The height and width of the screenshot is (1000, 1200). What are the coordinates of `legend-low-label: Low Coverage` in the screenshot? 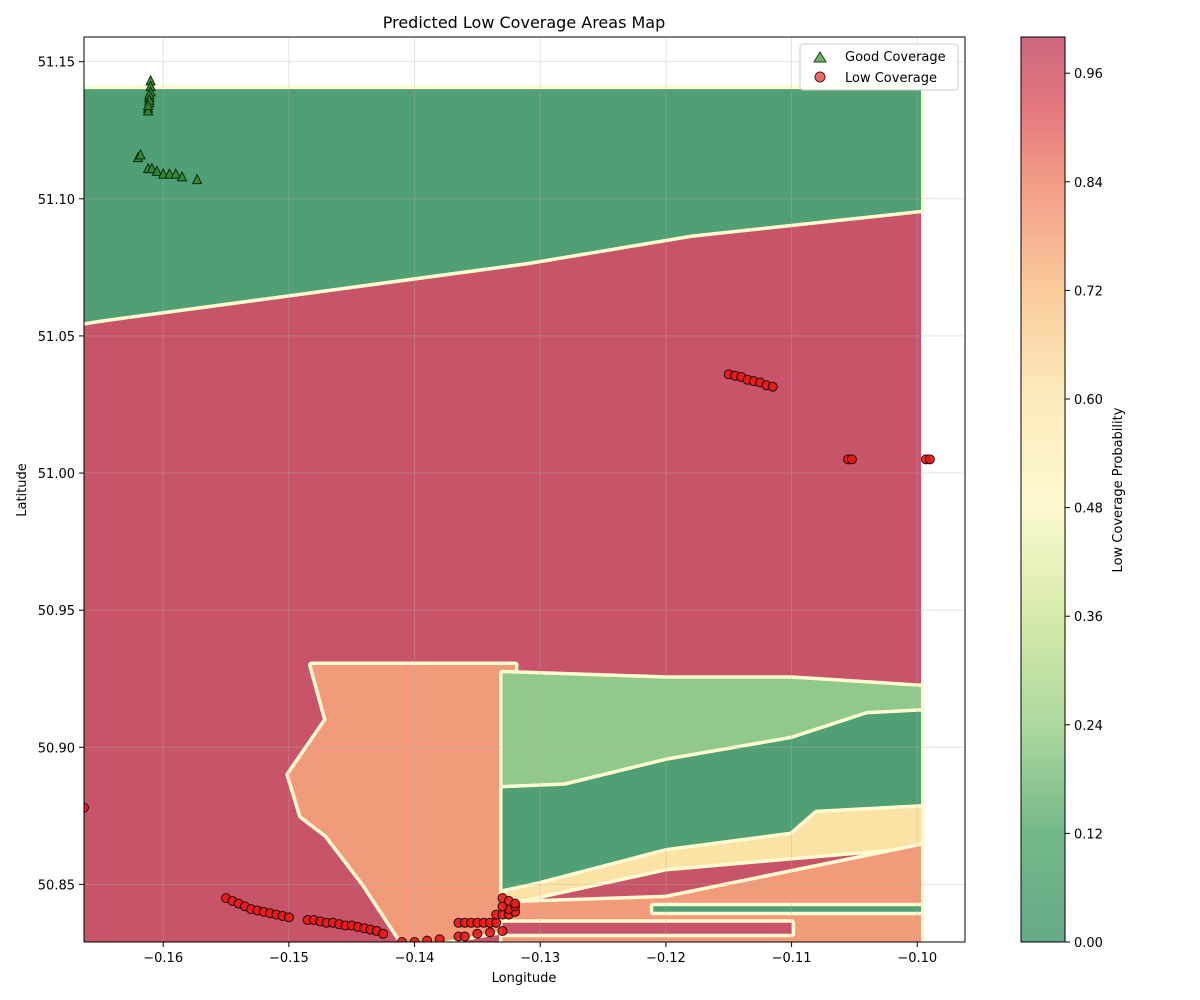 It's located at (891, 78).